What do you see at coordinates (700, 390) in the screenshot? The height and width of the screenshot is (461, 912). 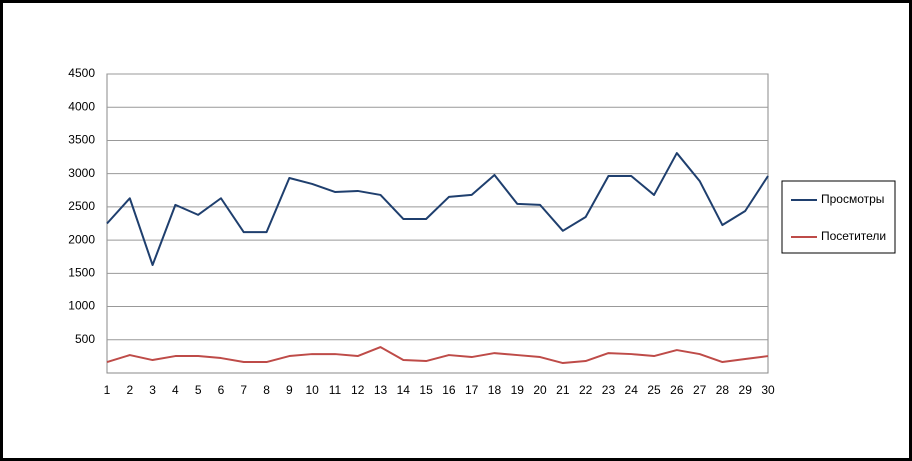 I see `x-tick-label: 27` at bounding box center [700, 390].